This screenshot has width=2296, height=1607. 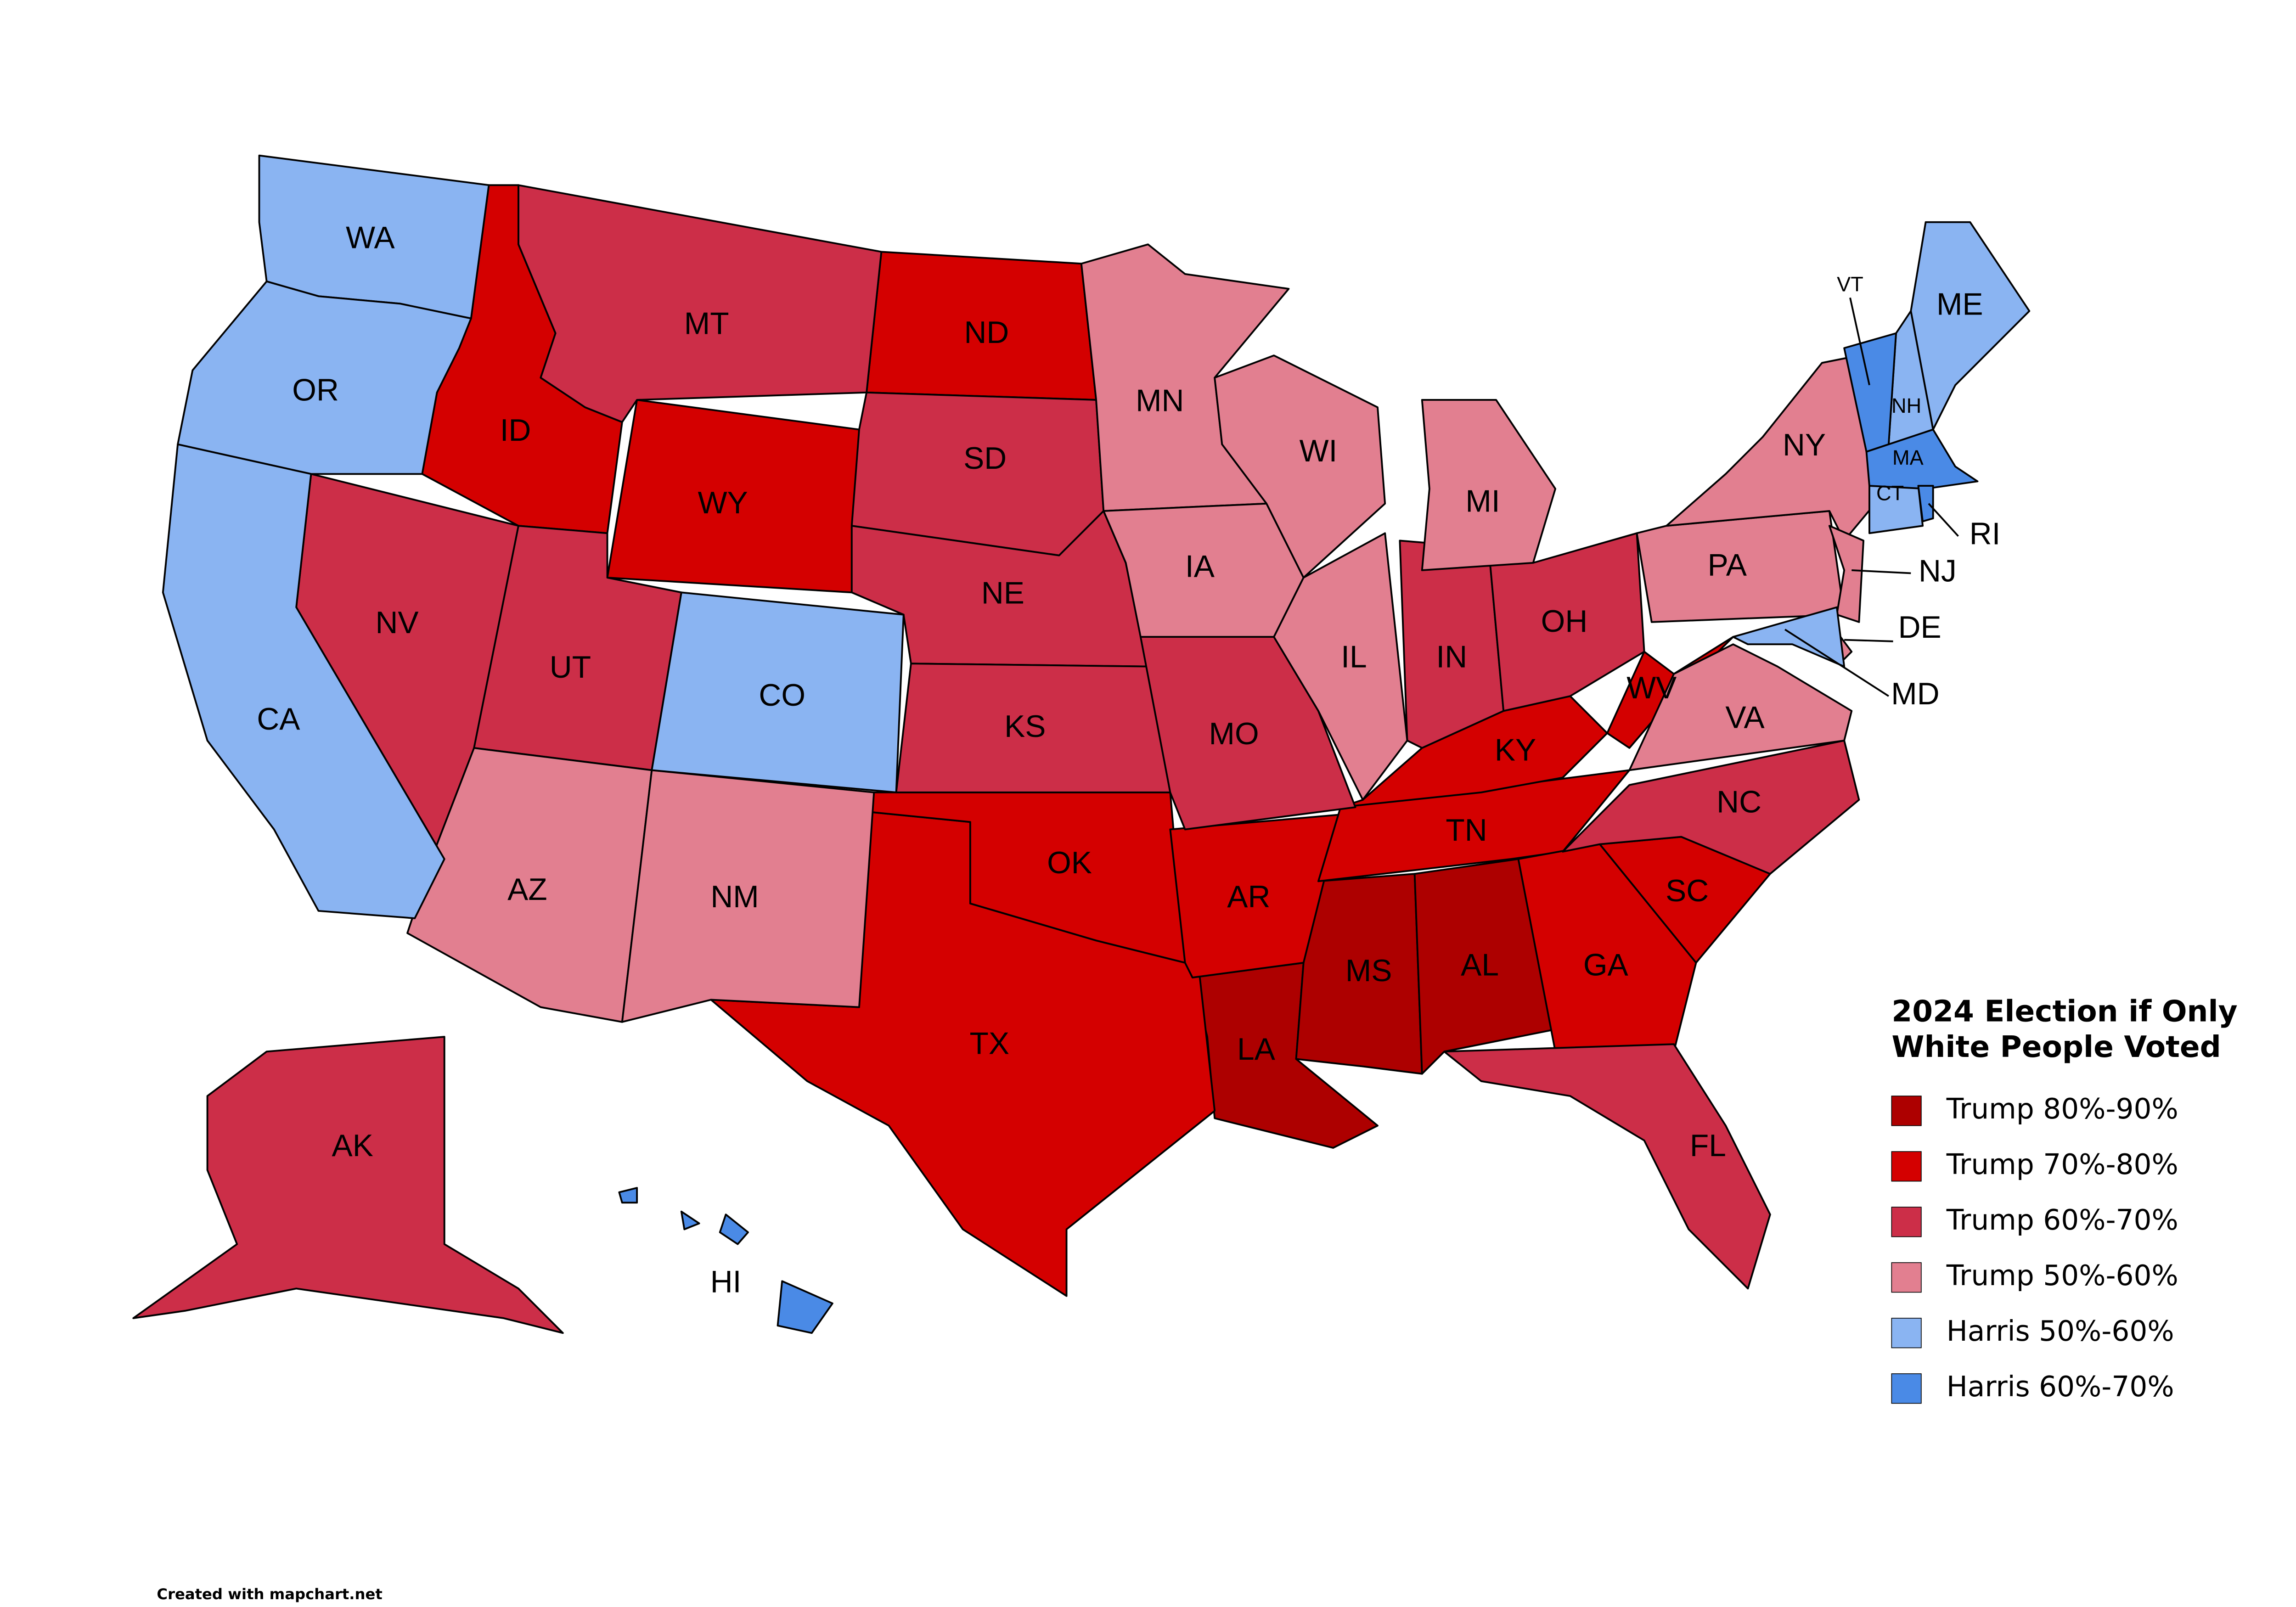 What do you see at coordinates (2060, 1387) in the screenshot?
I see `legend-label: Harris 60%-70%` at bounding box center [2060, 1387].